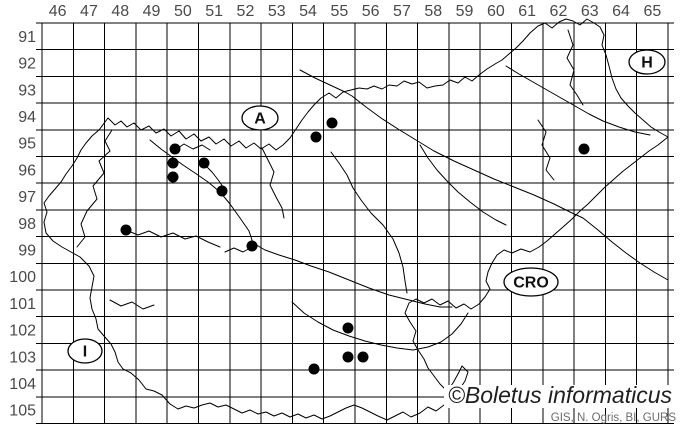 This screenshot has height=436, width=680. Describe the element at coordinates (152, 11) in the screenshot. I see `column-header: 49` at that location.